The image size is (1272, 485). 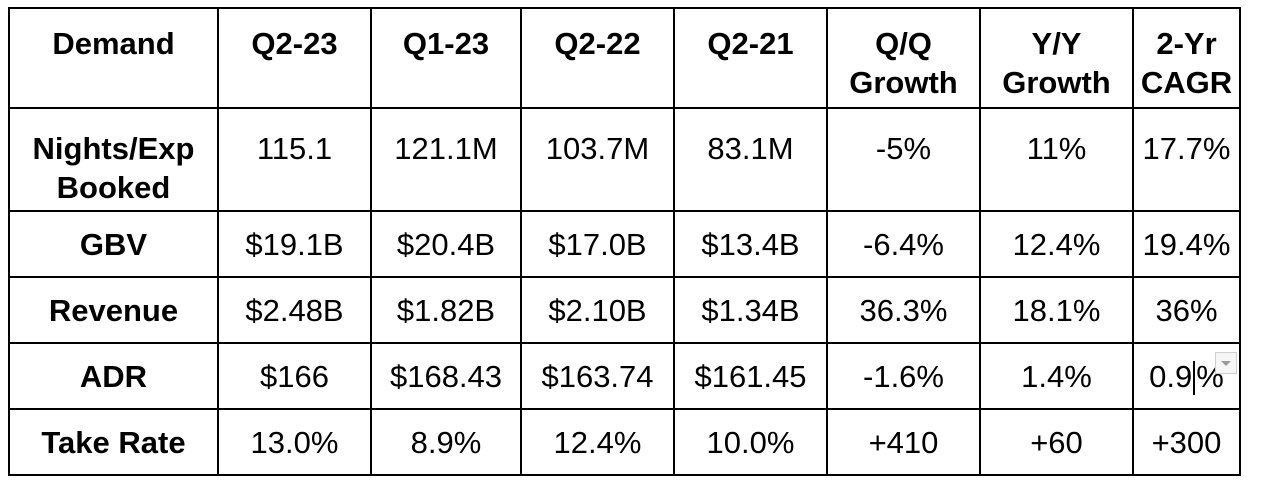 What do you see at coordinates (294, 58) in the screenshot?
I see `header-cell-q2-23: Q2-23` at bounding box center [294, 58].